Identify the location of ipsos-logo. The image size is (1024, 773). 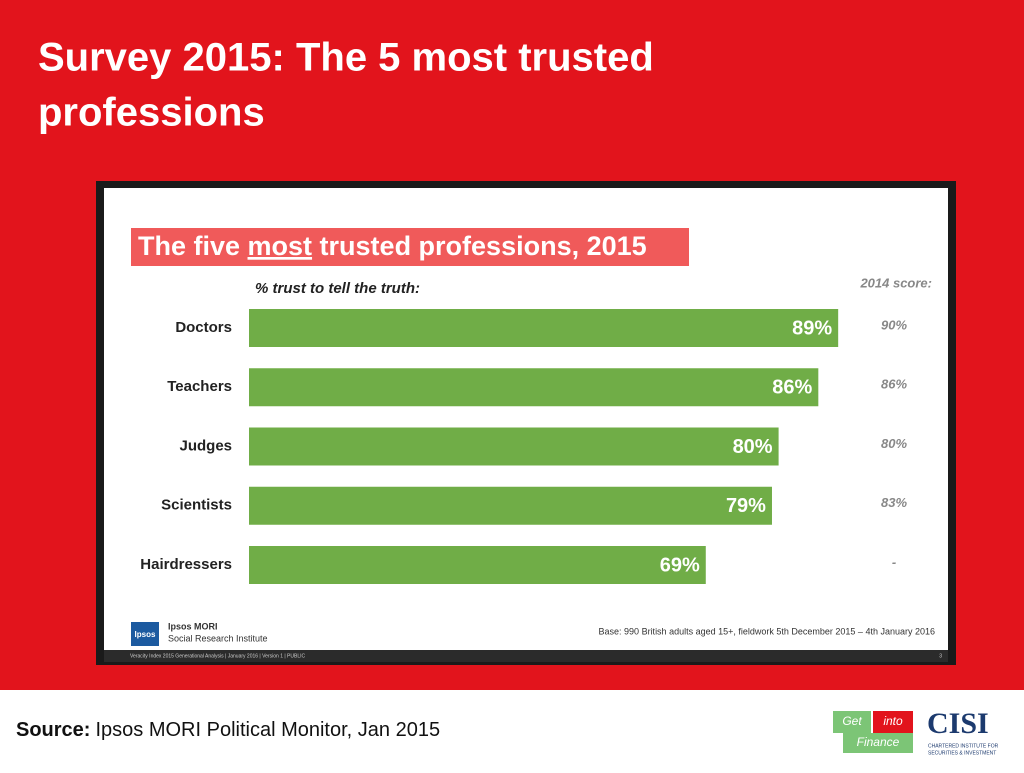
(145, 634).